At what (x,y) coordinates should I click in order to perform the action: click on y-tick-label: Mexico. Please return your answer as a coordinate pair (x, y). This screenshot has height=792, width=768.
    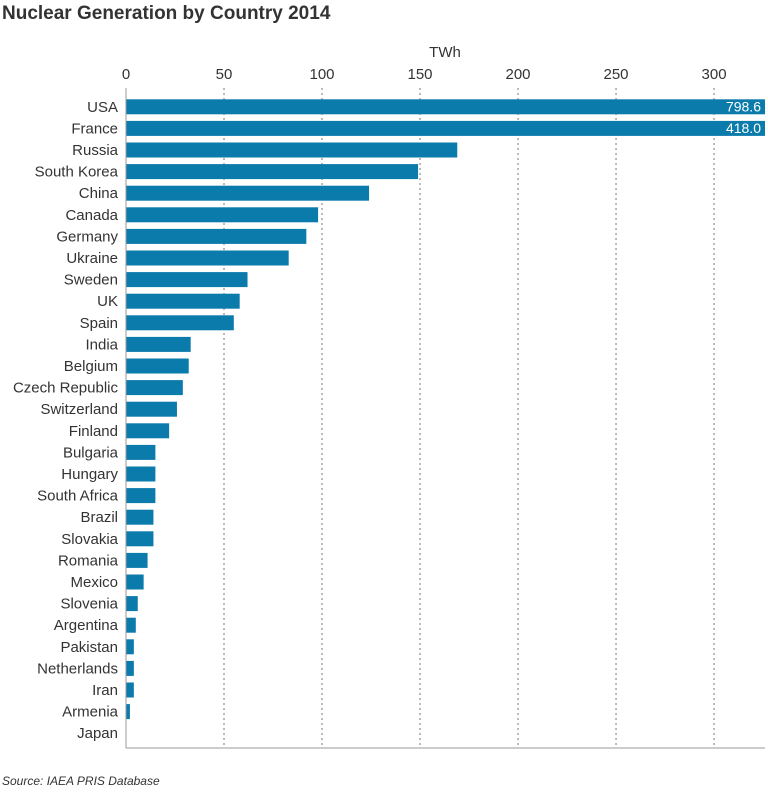
    Looking at the image, I should click on (94, 582).